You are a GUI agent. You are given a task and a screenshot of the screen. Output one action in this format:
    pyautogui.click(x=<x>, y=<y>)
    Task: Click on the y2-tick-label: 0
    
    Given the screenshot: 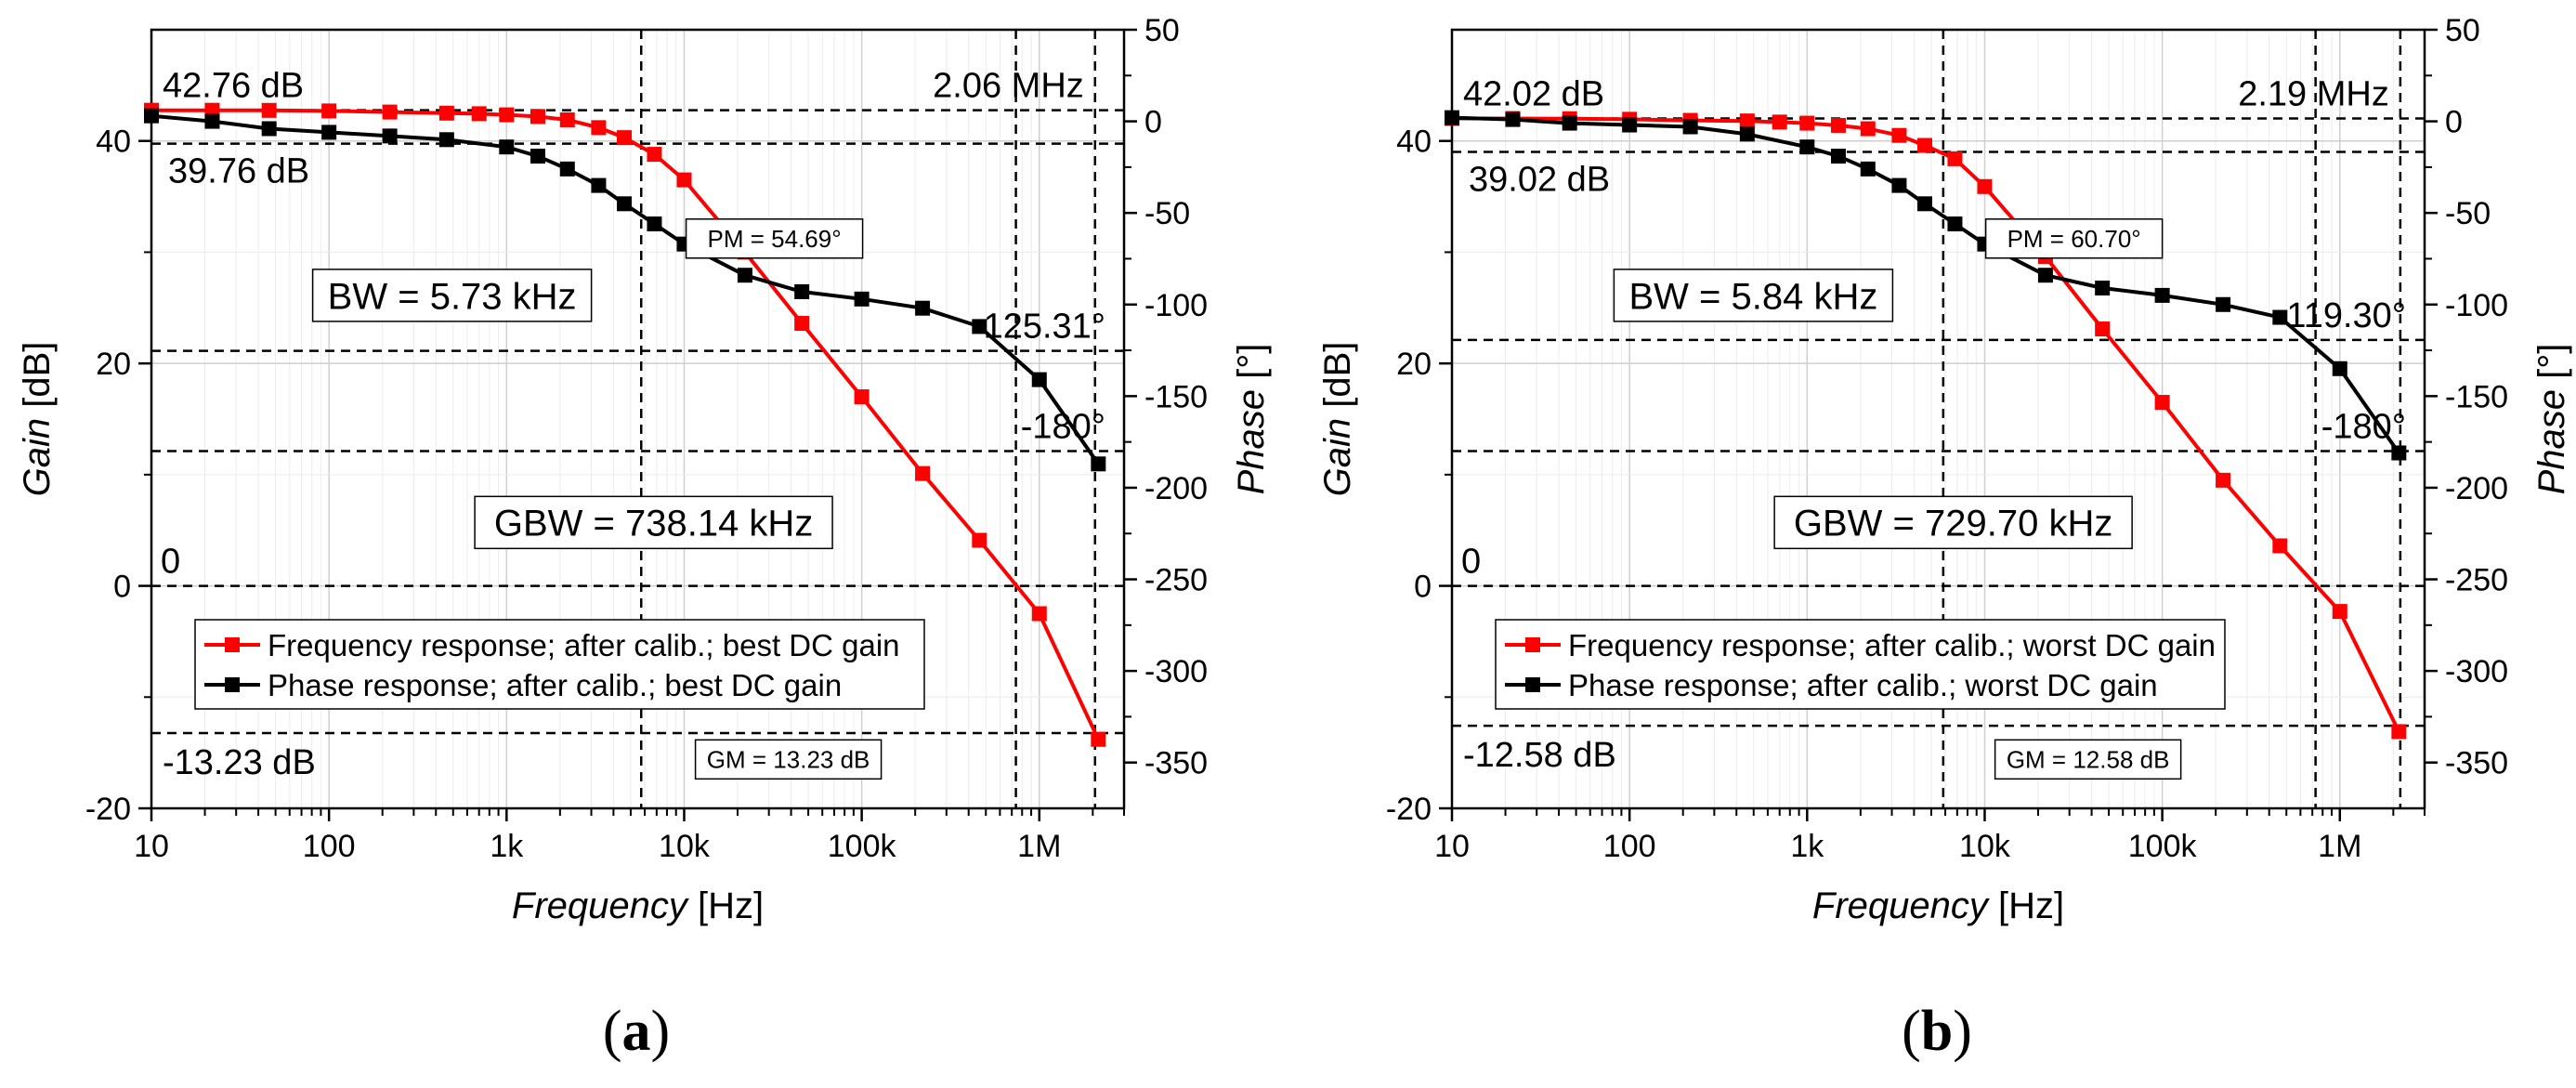 What is the action you would take?
    pyautogui.click(x=2454, y=122)
    